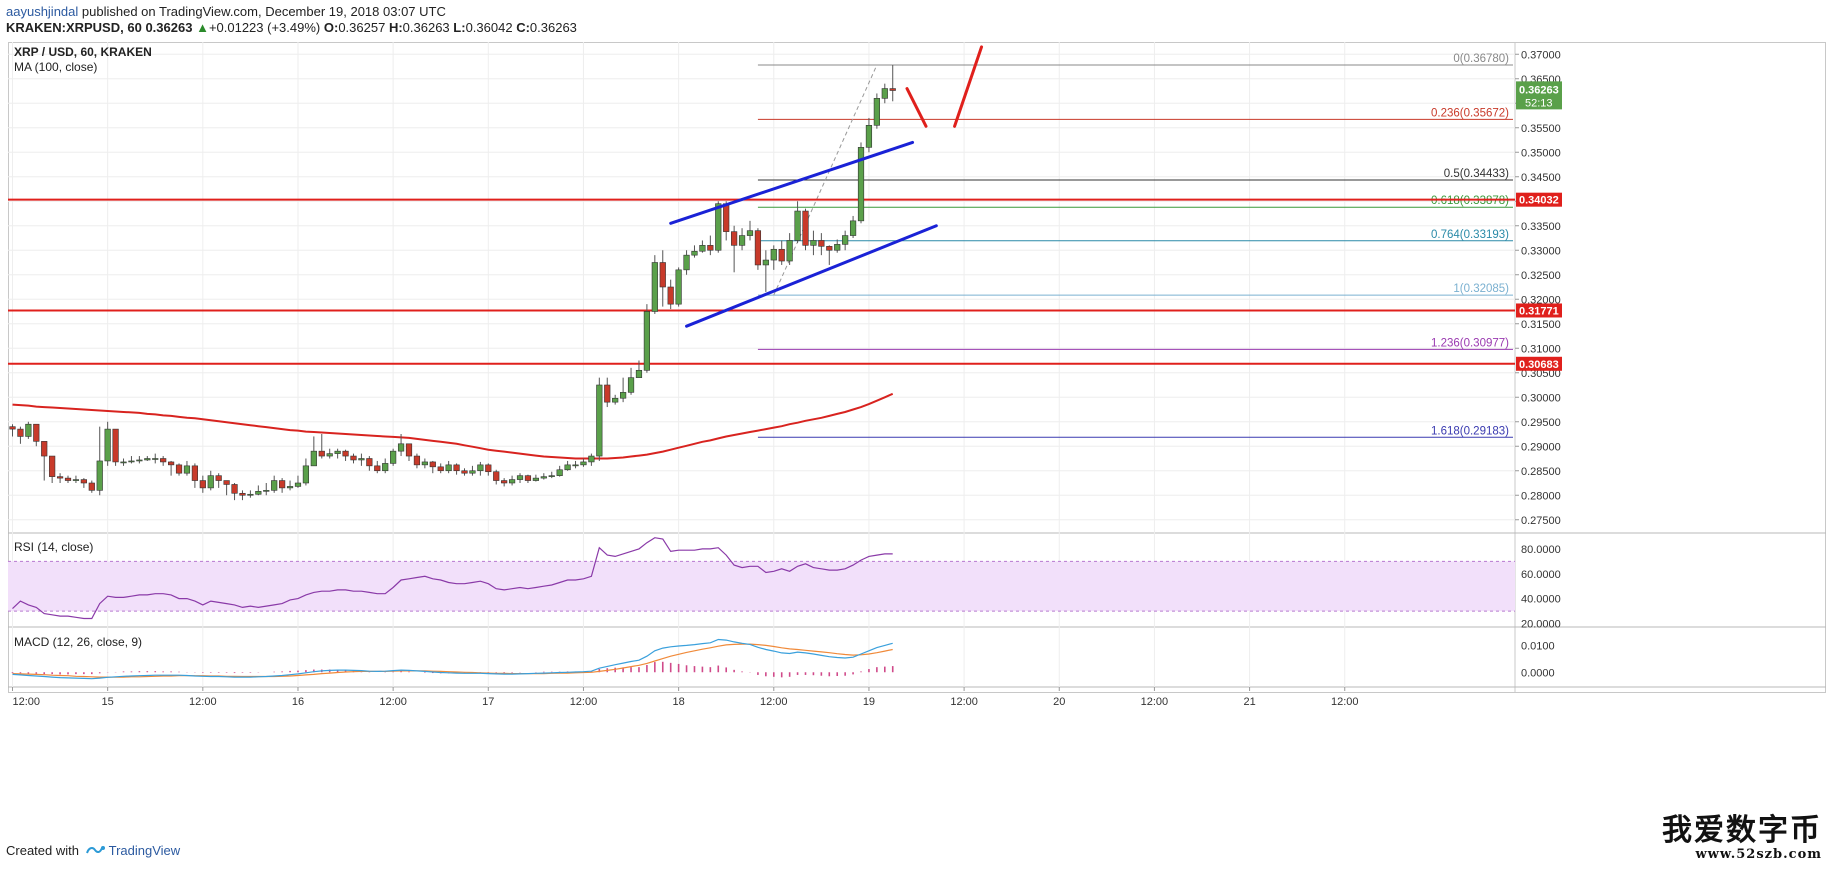 The width and height of the screenshot is (1828, 869). I want to click on channel-upper-line, so click(792, 182).